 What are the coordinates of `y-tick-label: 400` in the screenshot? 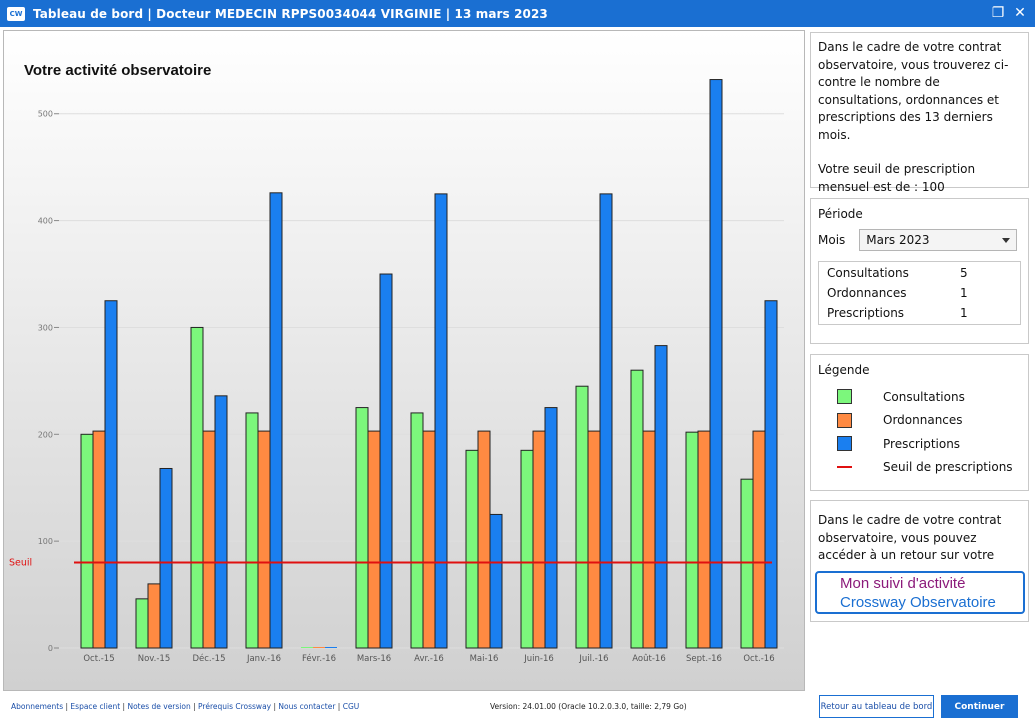 It's located at (45, 221).